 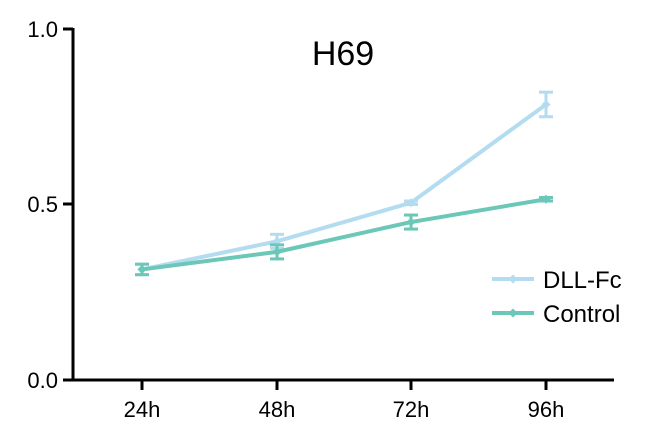 I want to click on x-tick-label-96h: 96h, so click(x=546, y=409).